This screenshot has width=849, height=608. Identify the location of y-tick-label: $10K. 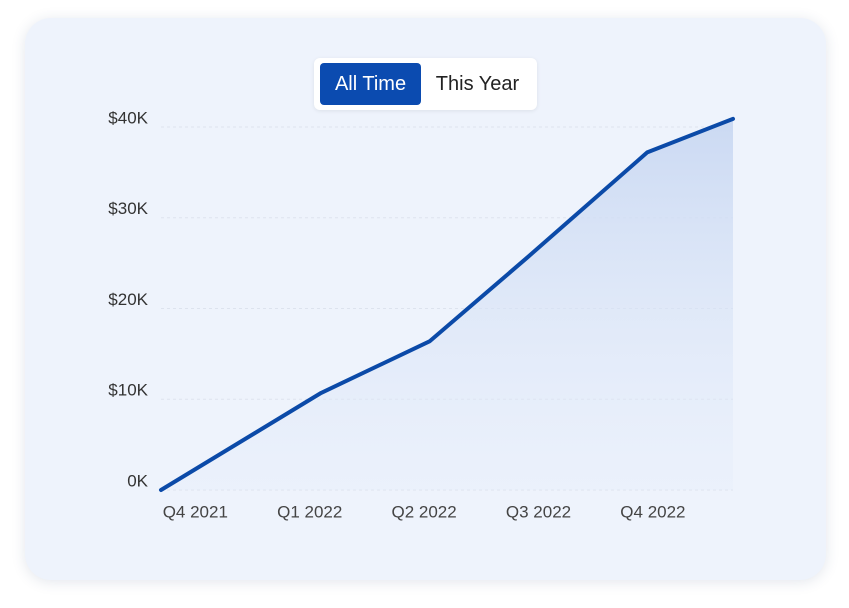
(128, 390).